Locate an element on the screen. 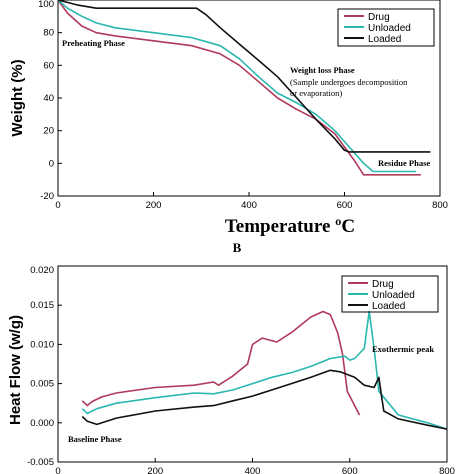 Image resolution: width=474 pixels, height=474 pixels. dsc-x-tick-label: 400 is located at coordinates (253, 470).